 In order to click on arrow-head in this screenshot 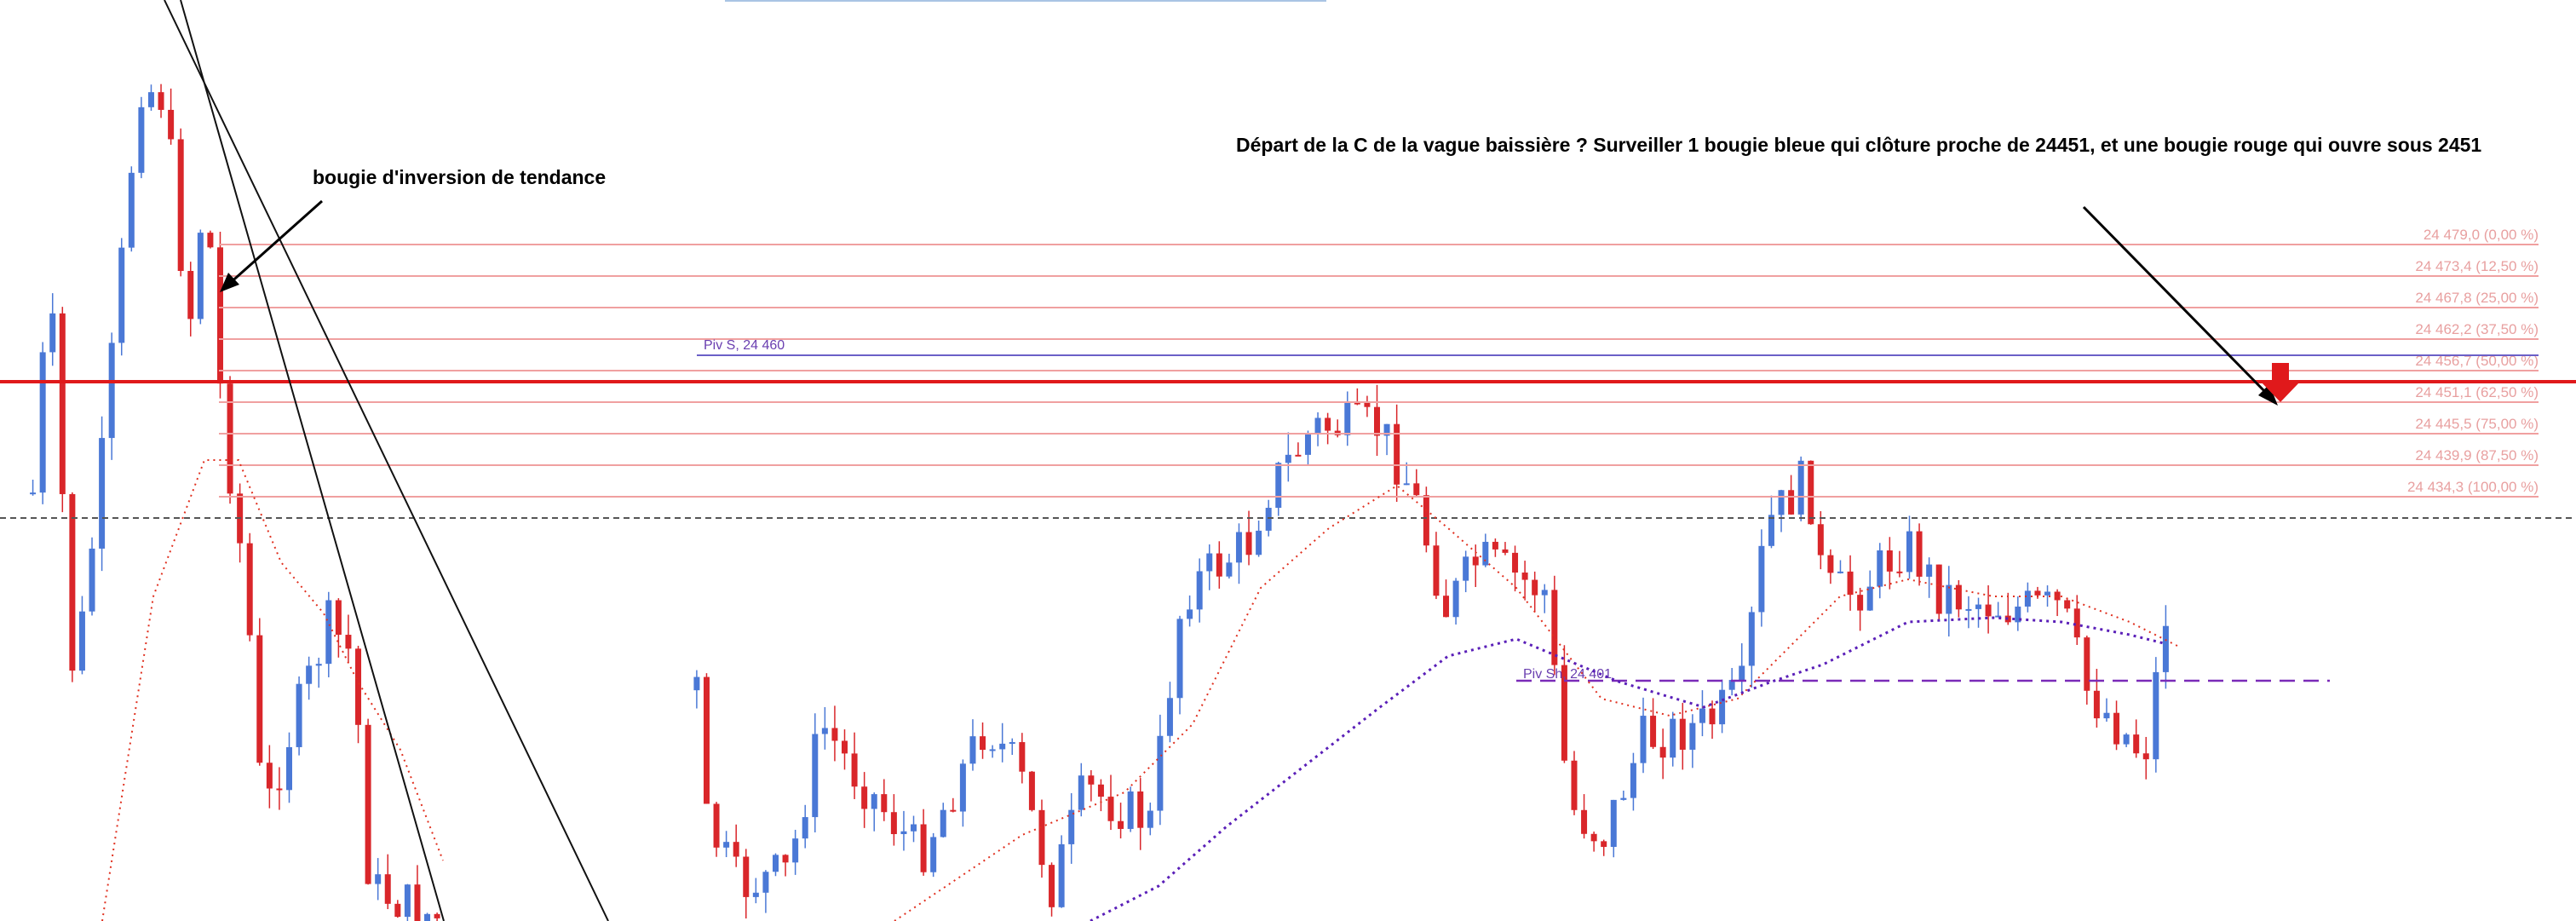, I will do `click(2268, 395)`.